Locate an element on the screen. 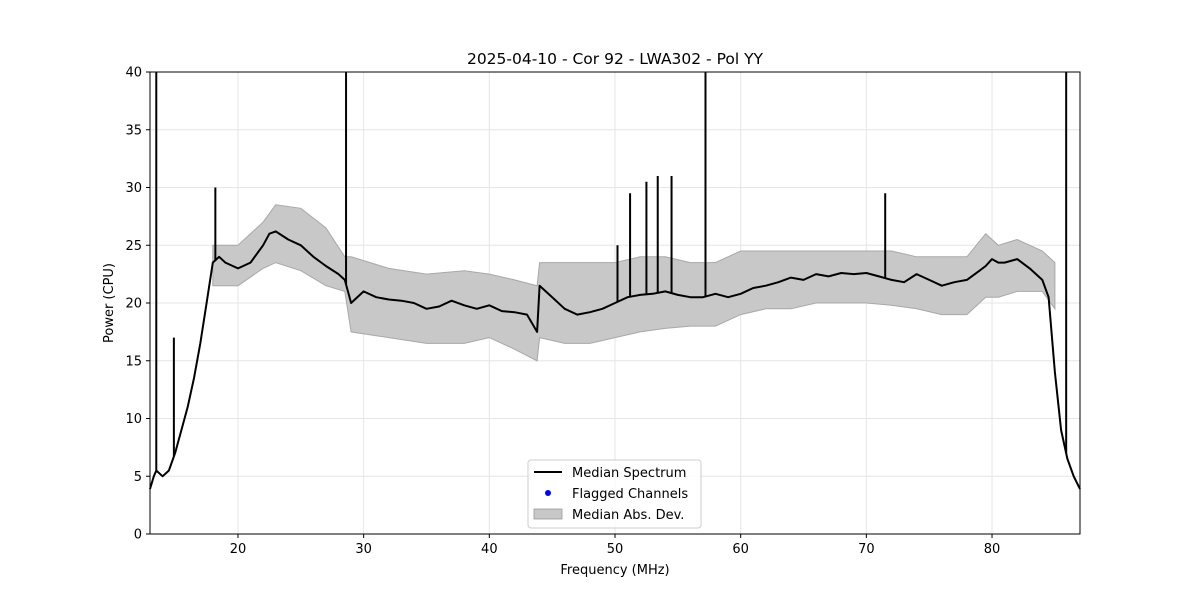 This screenshot has width=1200, height=600. x-tick-label: 70 is located at coordinates (866, 549).